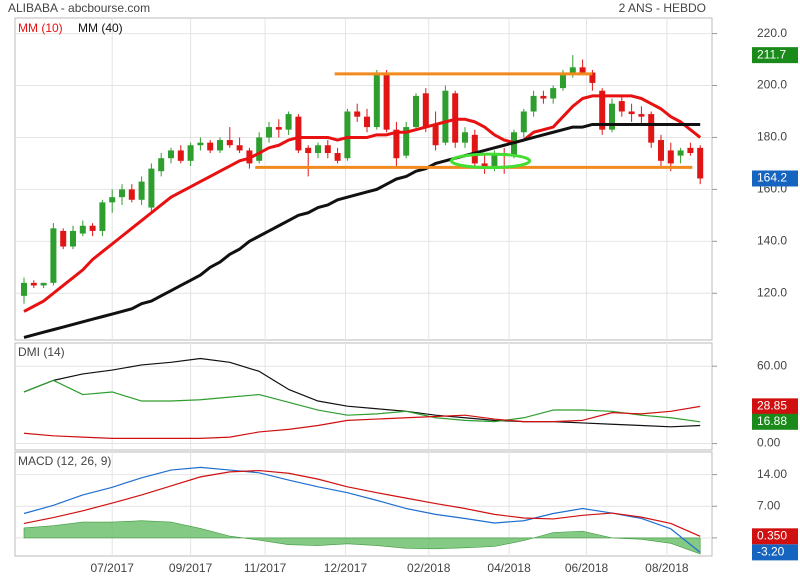 This screenshot has height=580, width=800. I want to click on x-tick-label: 11/2017, so click(265, 568).